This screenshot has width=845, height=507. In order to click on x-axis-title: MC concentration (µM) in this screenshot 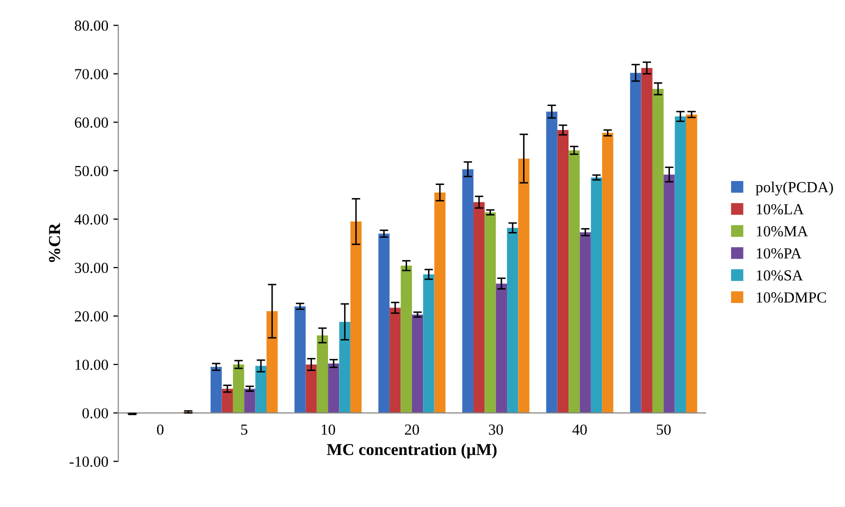, I will do `click(411, 451)`.